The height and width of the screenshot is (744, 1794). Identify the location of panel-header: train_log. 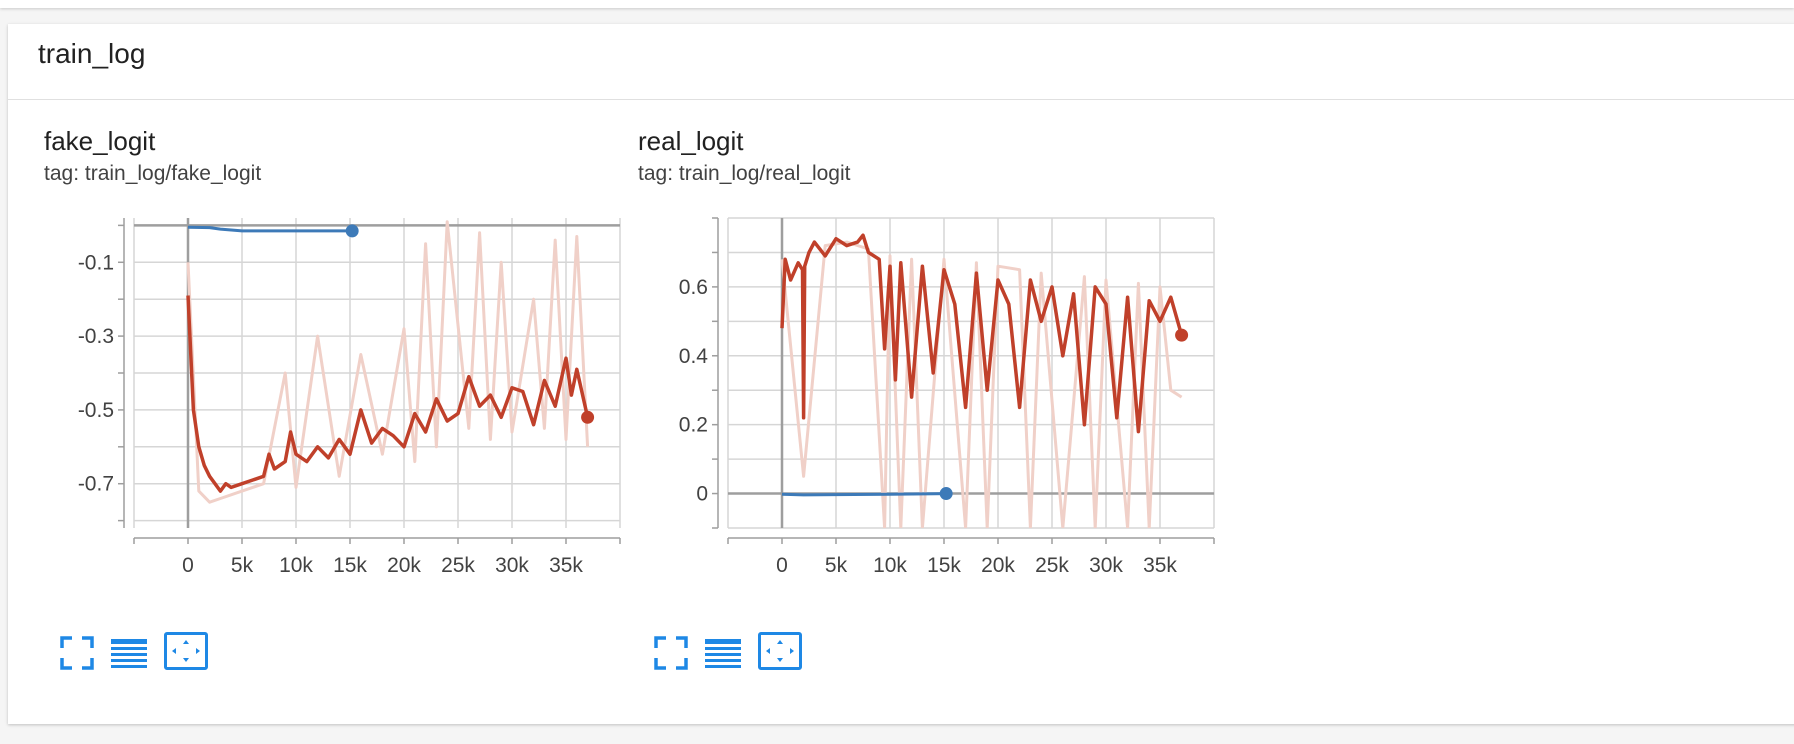
(901, 62).